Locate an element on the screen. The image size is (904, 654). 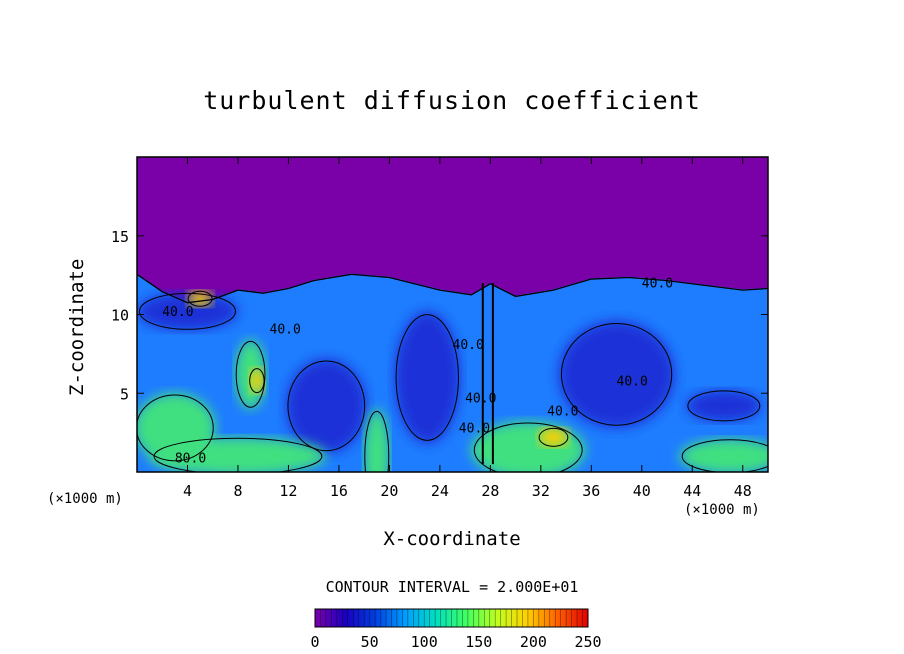
colorbar-tick-label: 200 is located at coordinates (533, 642).